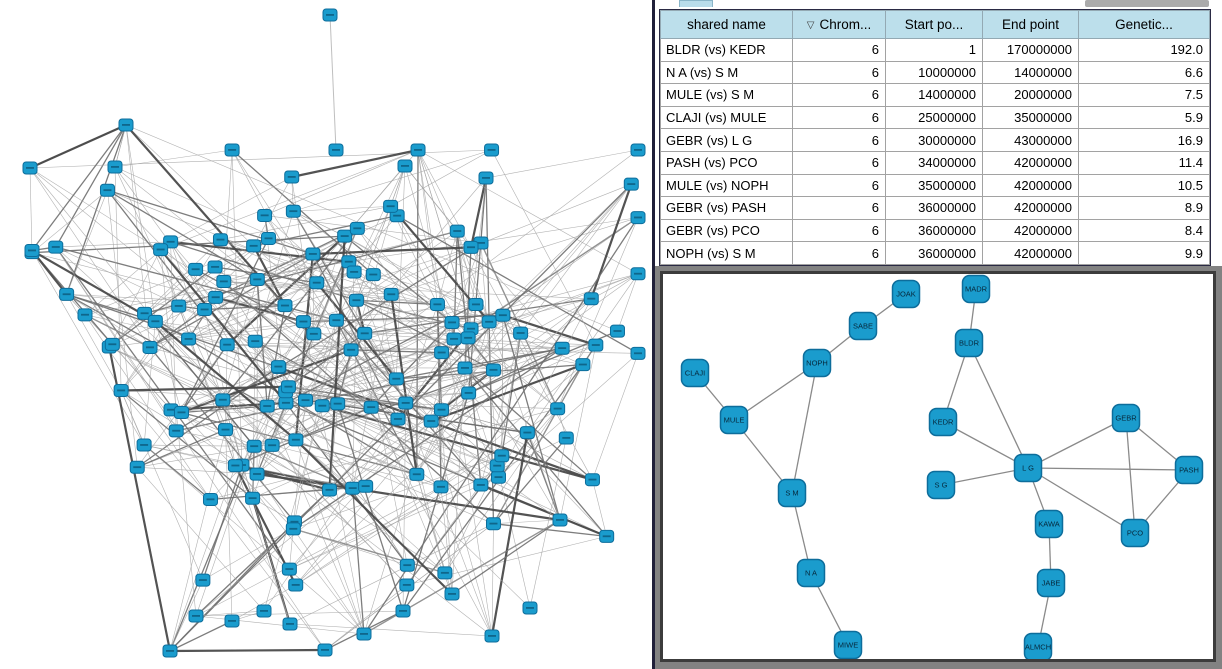 The height and width of the screenshot is (669, 1222). I want to click on cell-end_point: 20000000, so click(1030, 95).